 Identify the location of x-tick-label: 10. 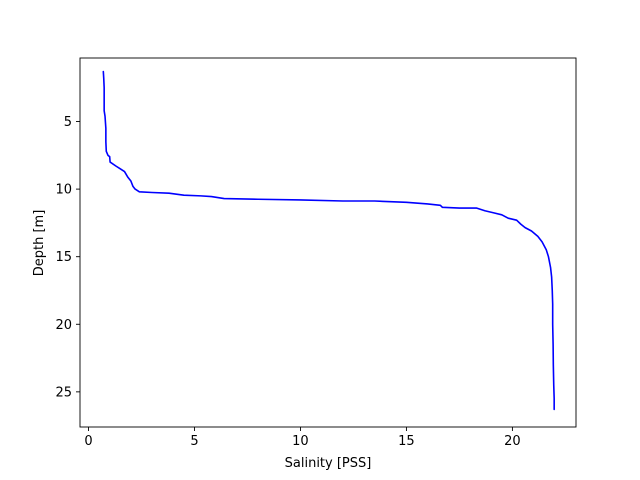
(300, 441).